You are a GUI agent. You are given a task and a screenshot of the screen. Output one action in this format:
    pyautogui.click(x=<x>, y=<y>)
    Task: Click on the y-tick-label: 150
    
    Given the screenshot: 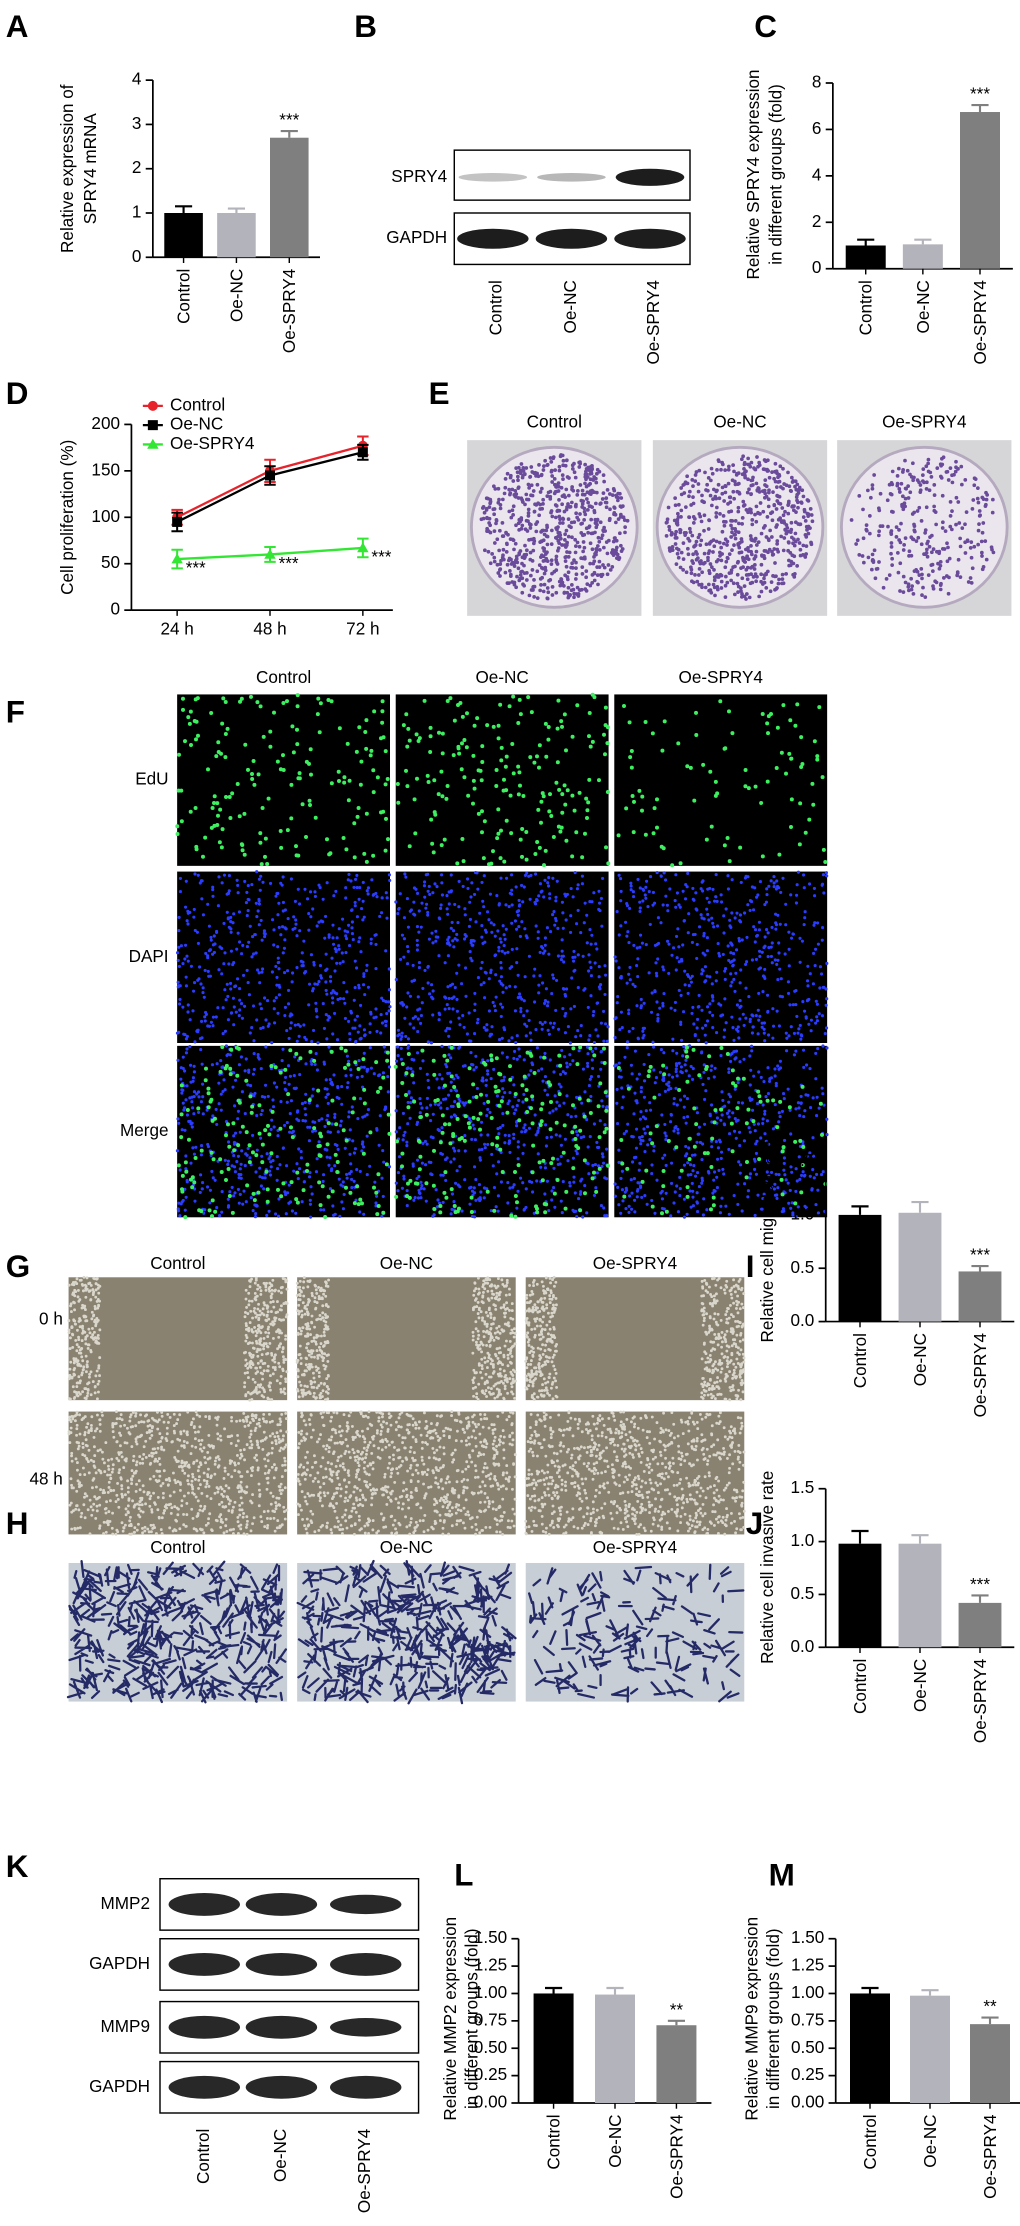 What is the action you would take?
    pyautogui.click(x=105, y=469)
    